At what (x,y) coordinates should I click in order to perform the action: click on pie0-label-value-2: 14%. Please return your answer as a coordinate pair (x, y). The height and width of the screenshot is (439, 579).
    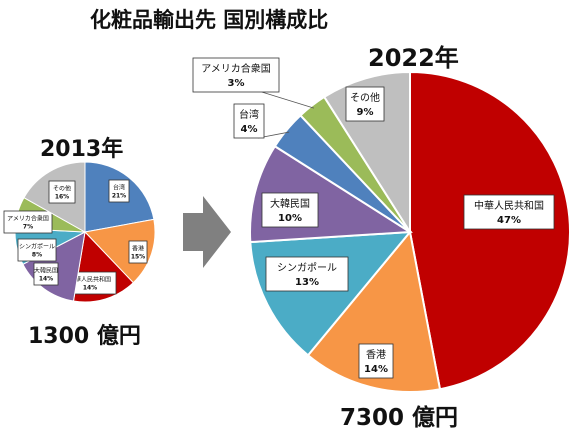
    Looking at the image, I should click on (90, 287).